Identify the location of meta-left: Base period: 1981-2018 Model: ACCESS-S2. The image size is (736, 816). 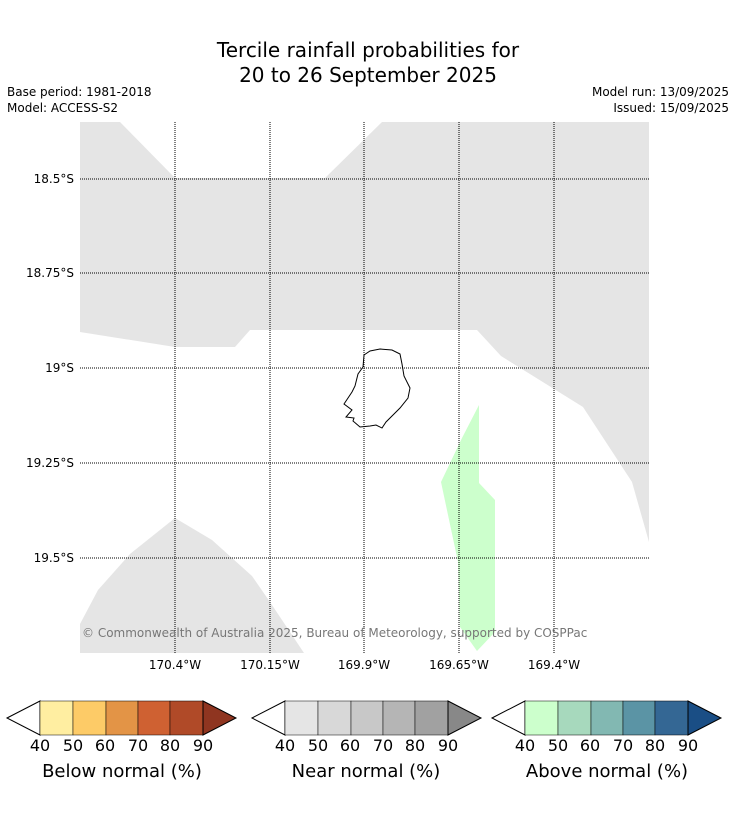
(79, 100).